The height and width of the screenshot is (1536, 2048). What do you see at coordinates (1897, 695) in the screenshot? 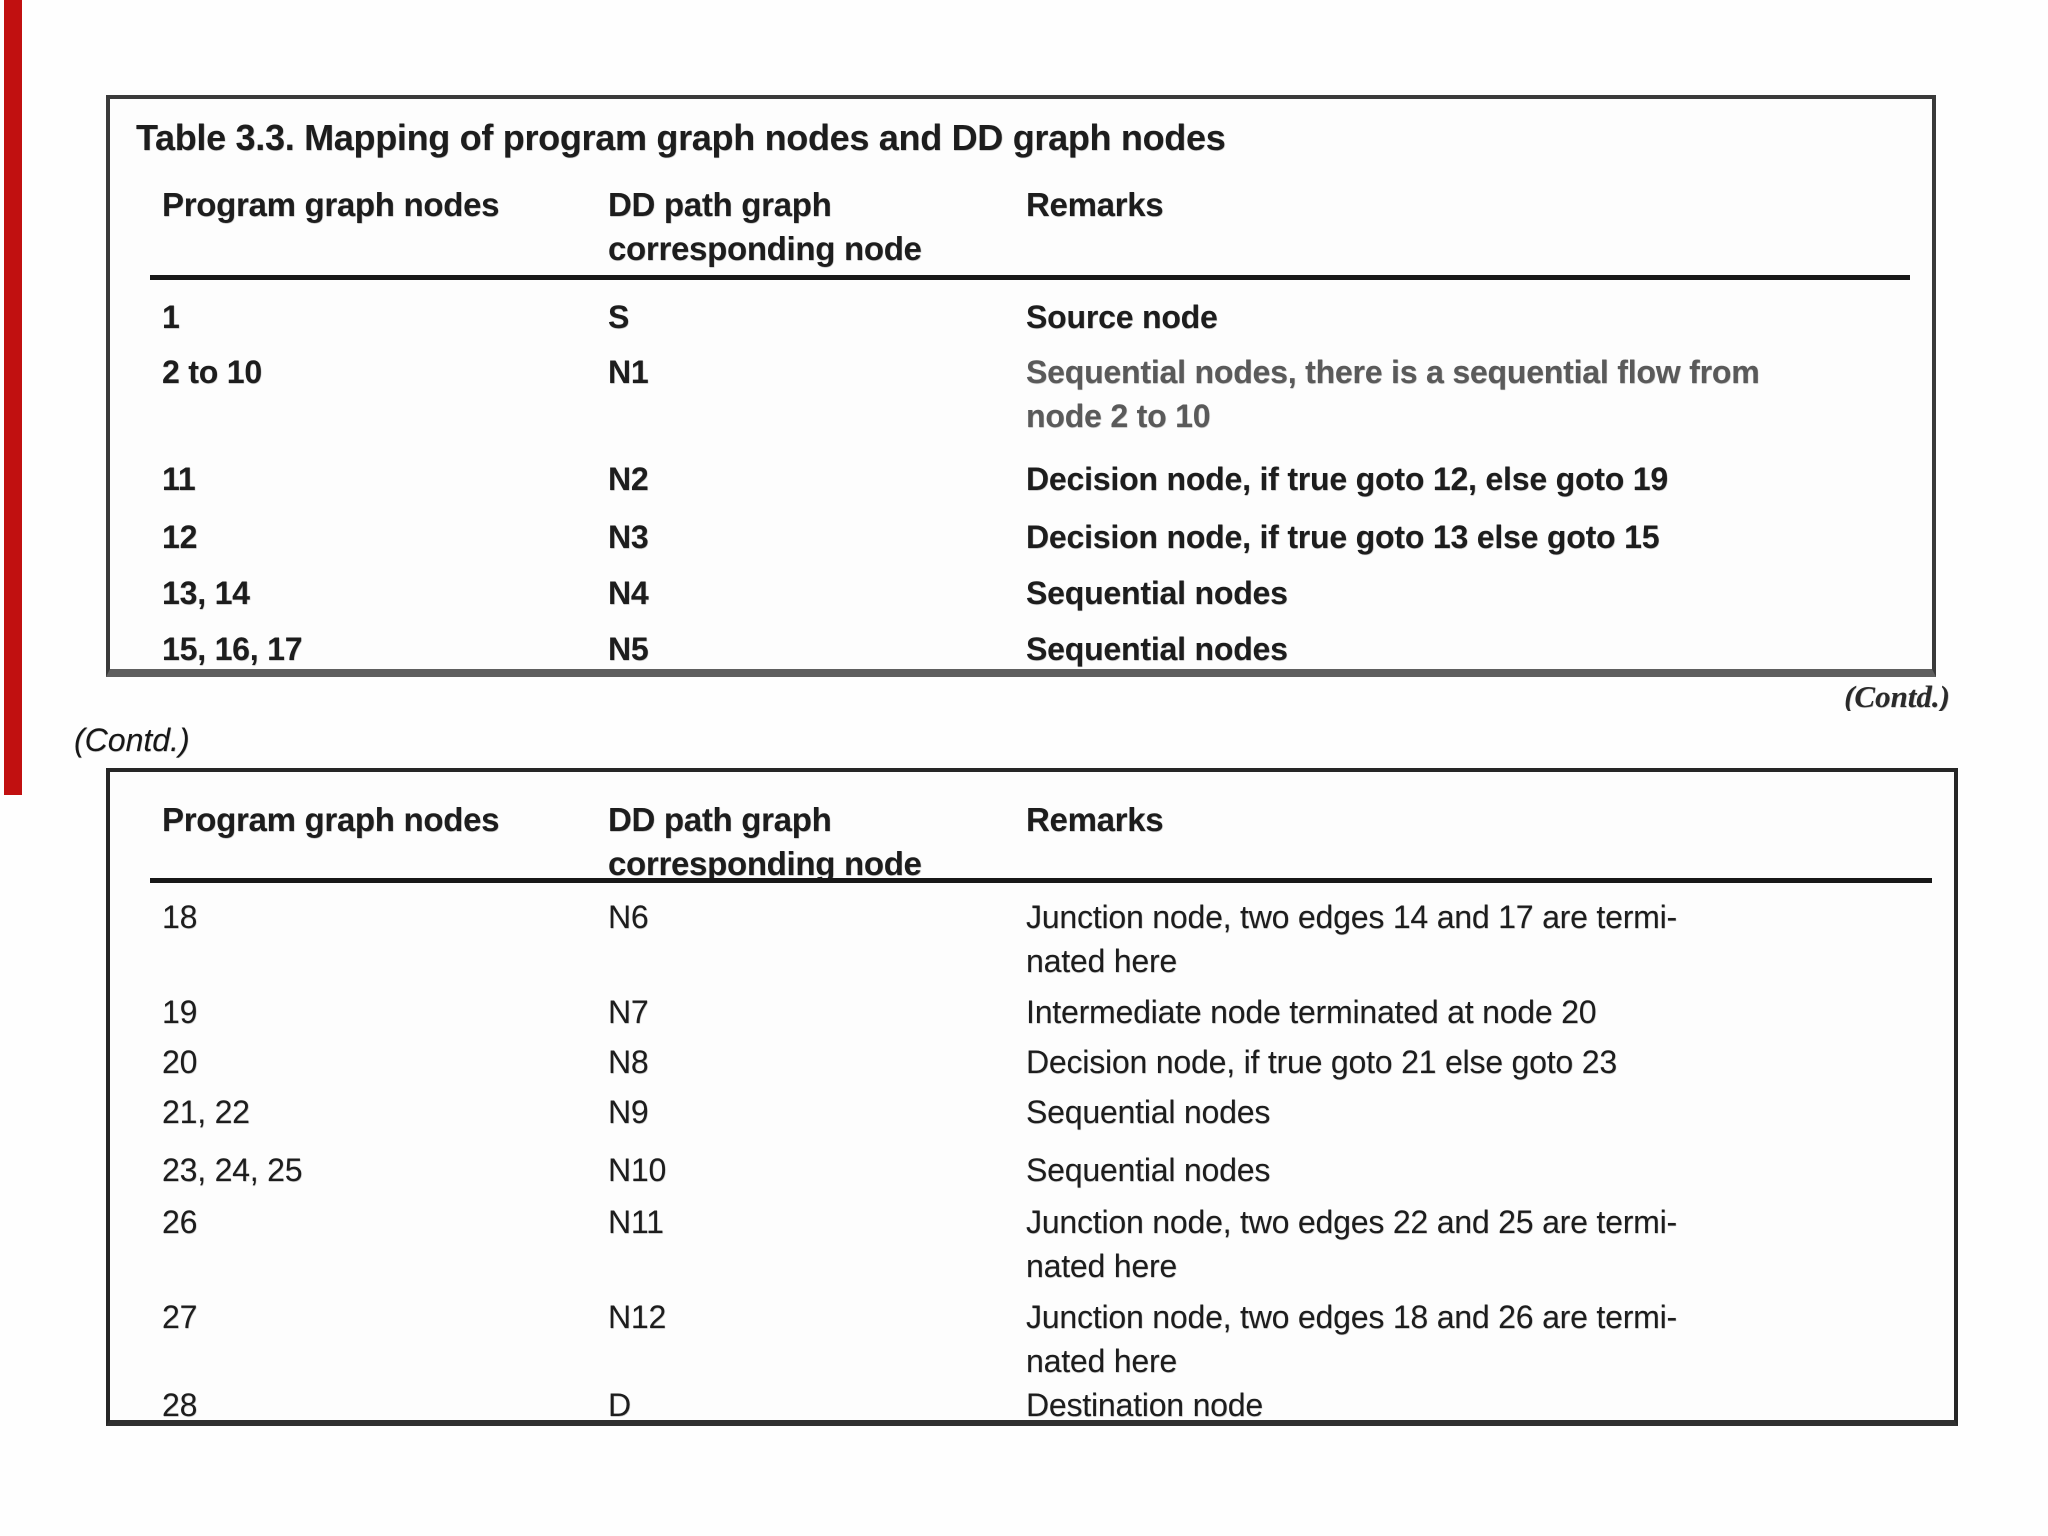
I see `contd-note-clipped: (Contd.)` at bounding box center [1897, 695].